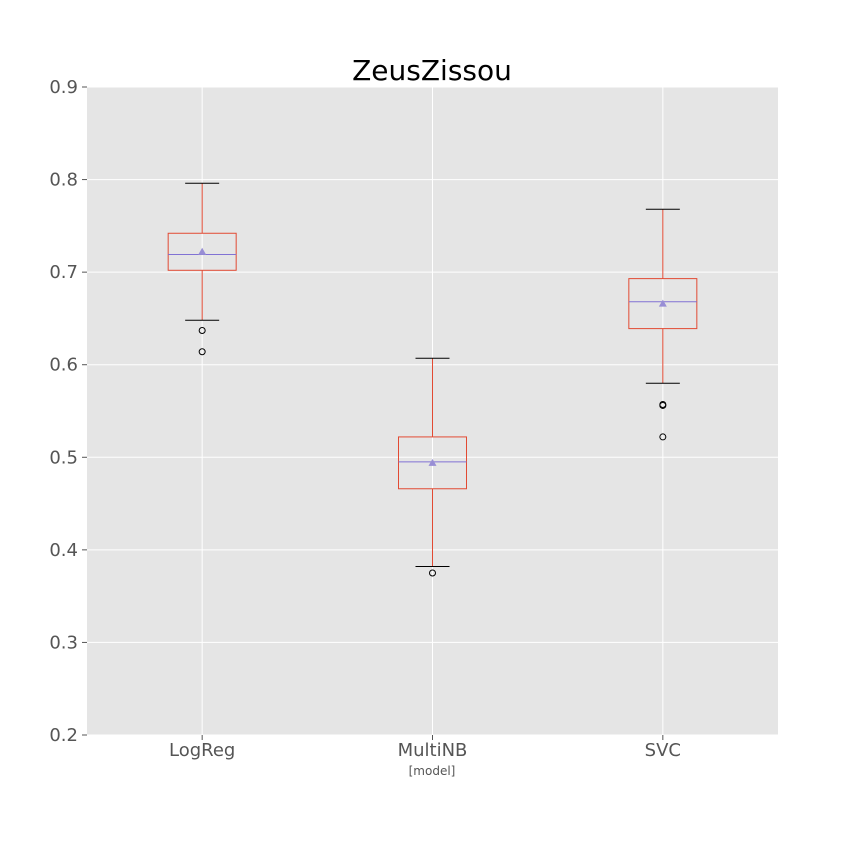 Image resolution: width=864 pixels, height=864 pixels. I want to click on box-SVC, so click(663, 324).